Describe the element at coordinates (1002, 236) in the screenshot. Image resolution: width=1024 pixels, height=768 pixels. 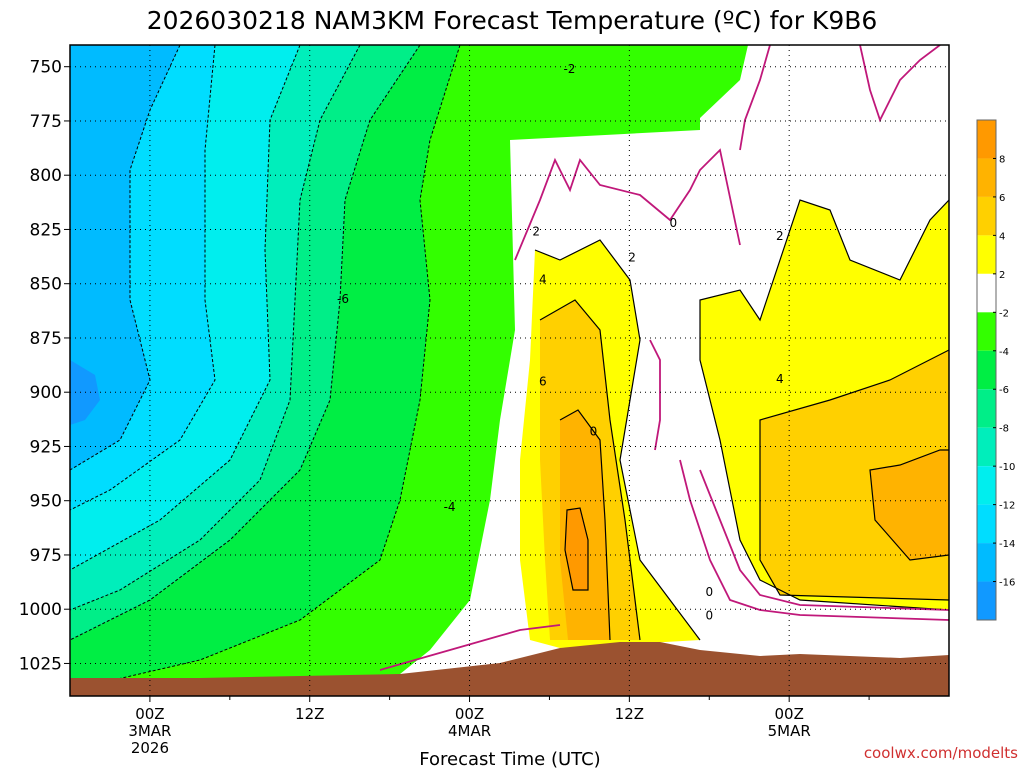
I see `colorbar-label: 4` at that location.